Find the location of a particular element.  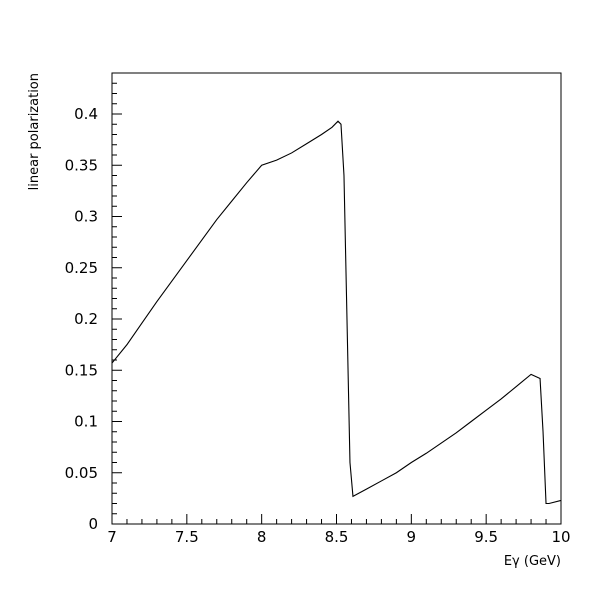

x-tick-label: 9 is located at coordinates (412, 537).